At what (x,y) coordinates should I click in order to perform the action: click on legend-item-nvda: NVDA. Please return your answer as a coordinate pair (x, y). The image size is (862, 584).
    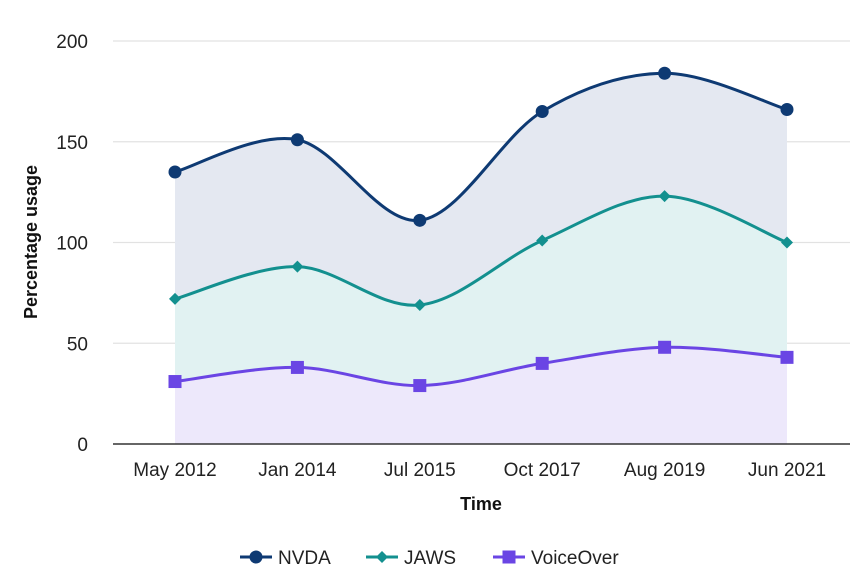
    Looking at the image, I should click on (285, 558).